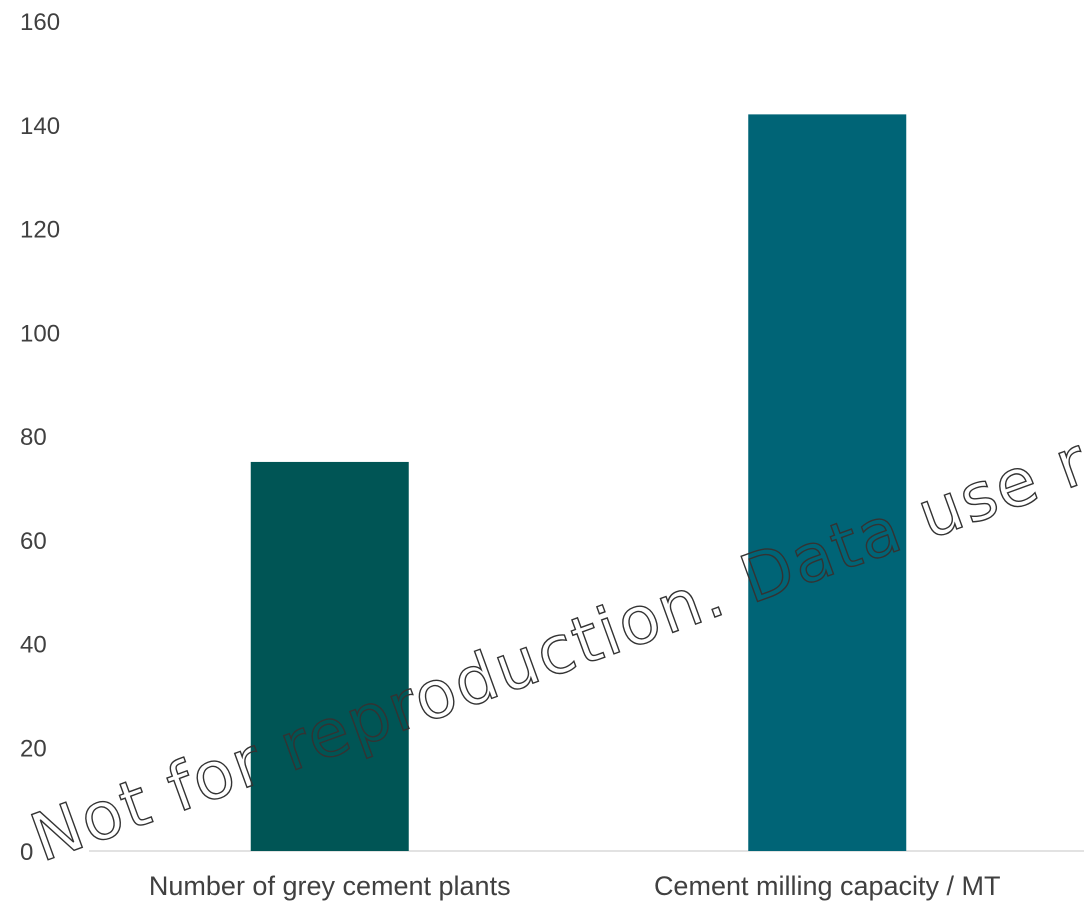 The image size is (1084, 909). What do you see at coordinates (33, 541) in the screenshot?
I see `y-tick-label: 60` at bounding box center [33, 541].